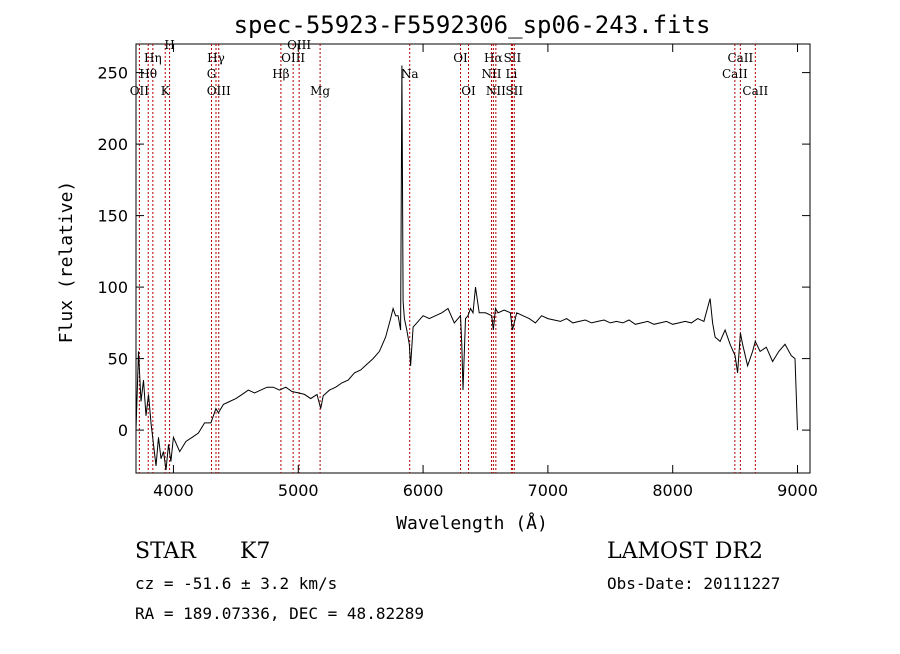  Describe the element at coordinates (173, 490) in the screenshot. I see `x-tick-label: 4000` at that location.